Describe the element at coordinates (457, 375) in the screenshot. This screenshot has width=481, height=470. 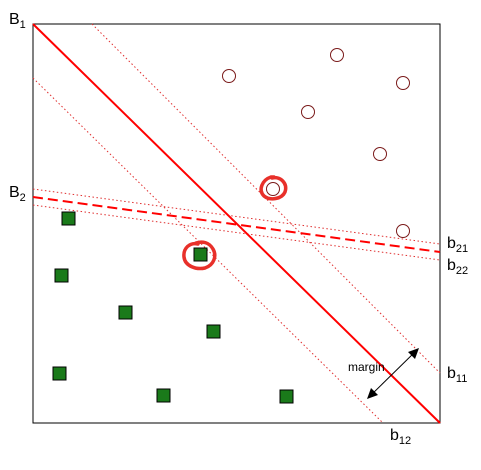
I see `label-b11: b11` at that location.